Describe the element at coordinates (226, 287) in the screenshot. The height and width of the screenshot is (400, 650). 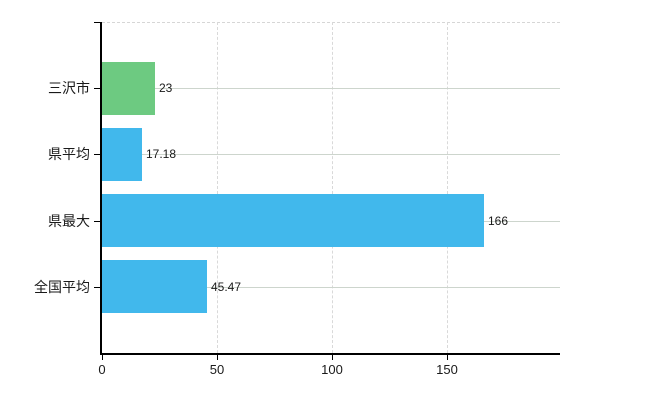
I see `bar-value-label: 45.47` at that location.